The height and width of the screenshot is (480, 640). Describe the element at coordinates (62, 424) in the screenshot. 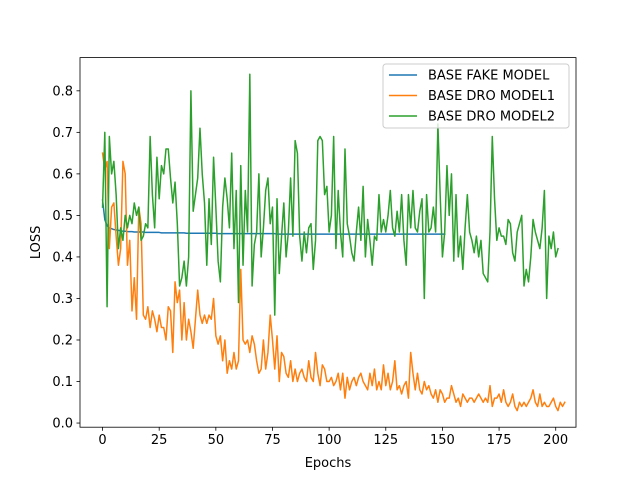

I see `y-tick-label: 0.0` at that location.